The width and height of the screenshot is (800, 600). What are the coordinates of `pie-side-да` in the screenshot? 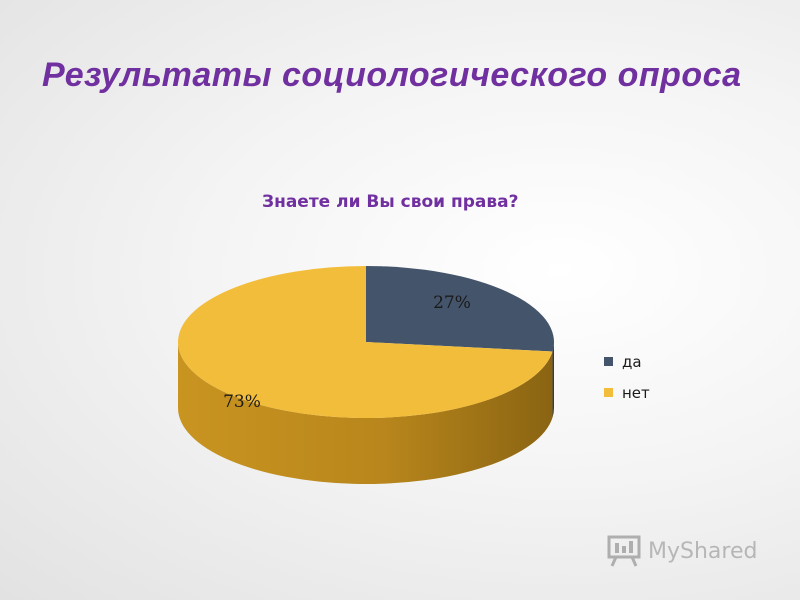 It's located at (553, 380).